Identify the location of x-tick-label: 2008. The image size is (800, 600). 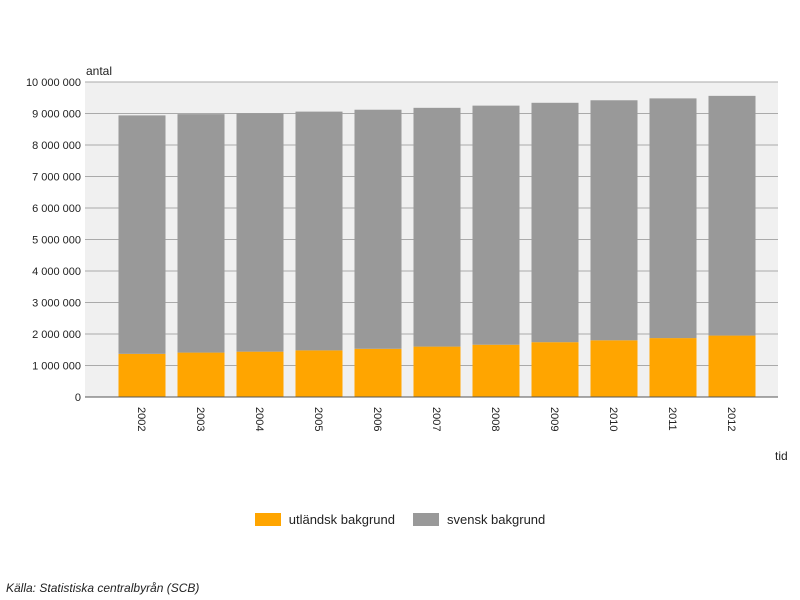
(495, 419).